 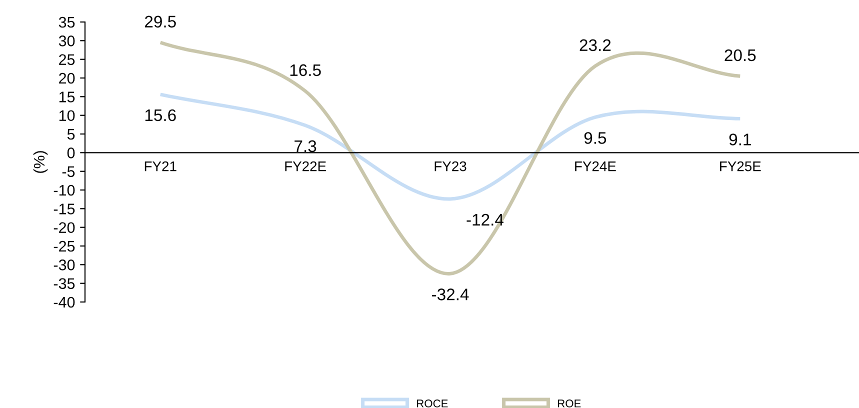 What do you see at coordinates (305, 146) in the screenshot?
I see `data-label: 7.3` at bounding box center [305, 146].